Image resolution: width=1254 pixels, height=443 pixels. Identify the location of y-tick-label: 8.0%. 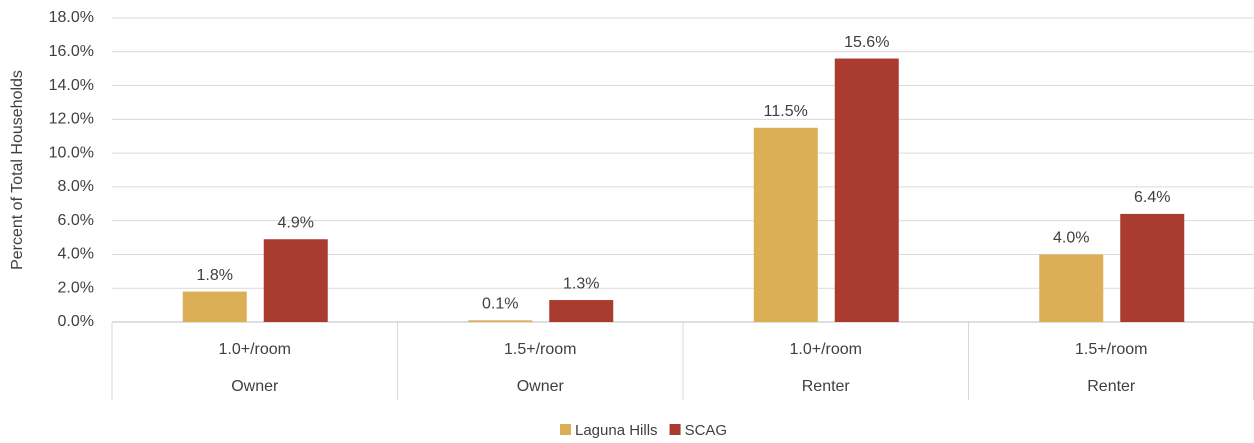
(76, 186).